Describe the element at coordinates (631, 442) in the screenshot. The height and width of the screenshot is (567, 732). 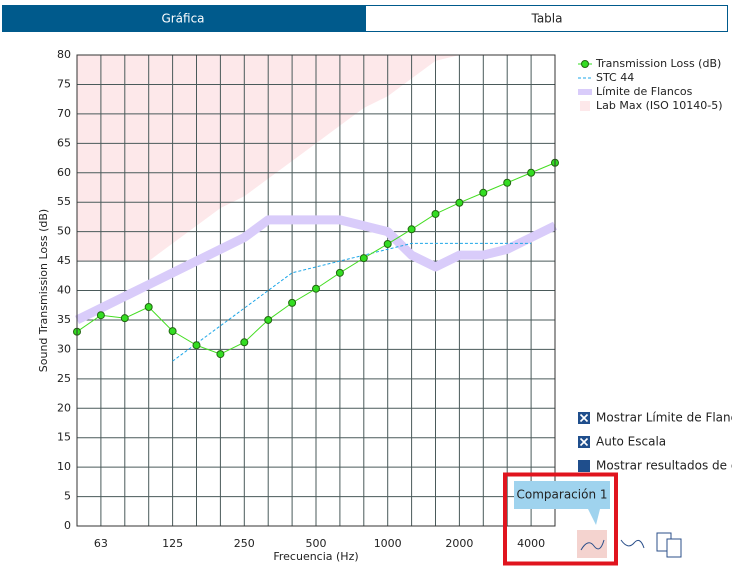
I see `option-label: Auto Escala` at that location.